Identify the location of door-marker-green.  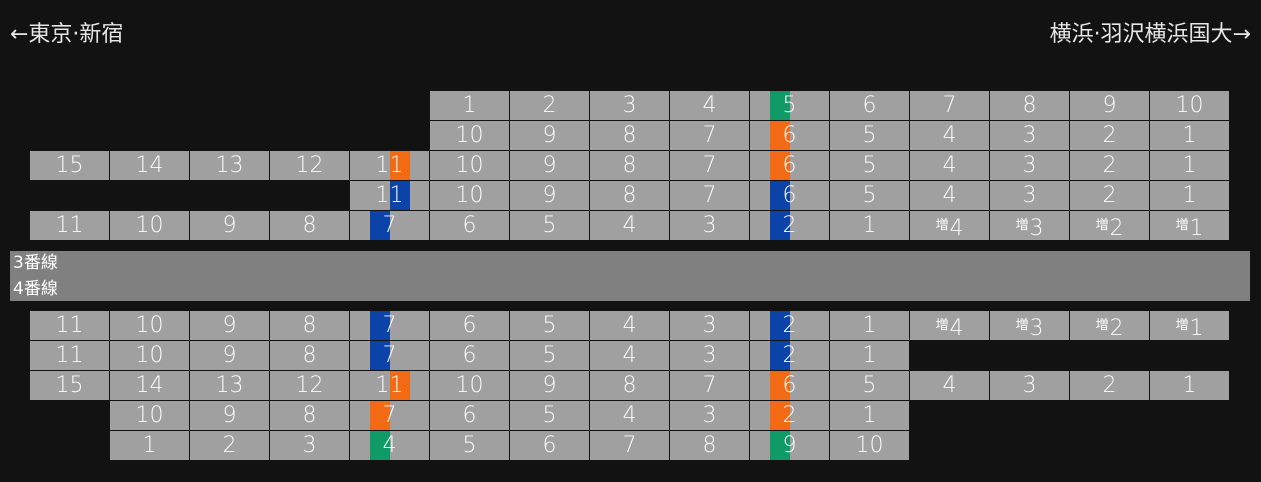
(780, 105).